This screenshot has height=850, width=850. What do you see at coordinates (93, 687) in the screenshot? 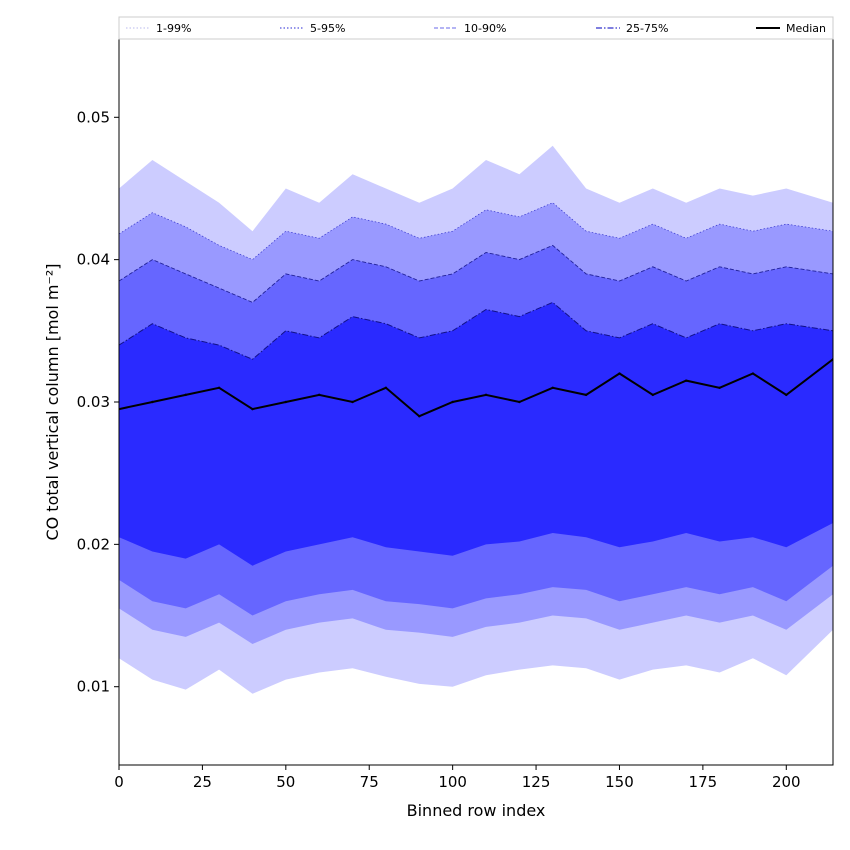
I see `y-tick-label: 0.01` at bounding box center [93, 687].